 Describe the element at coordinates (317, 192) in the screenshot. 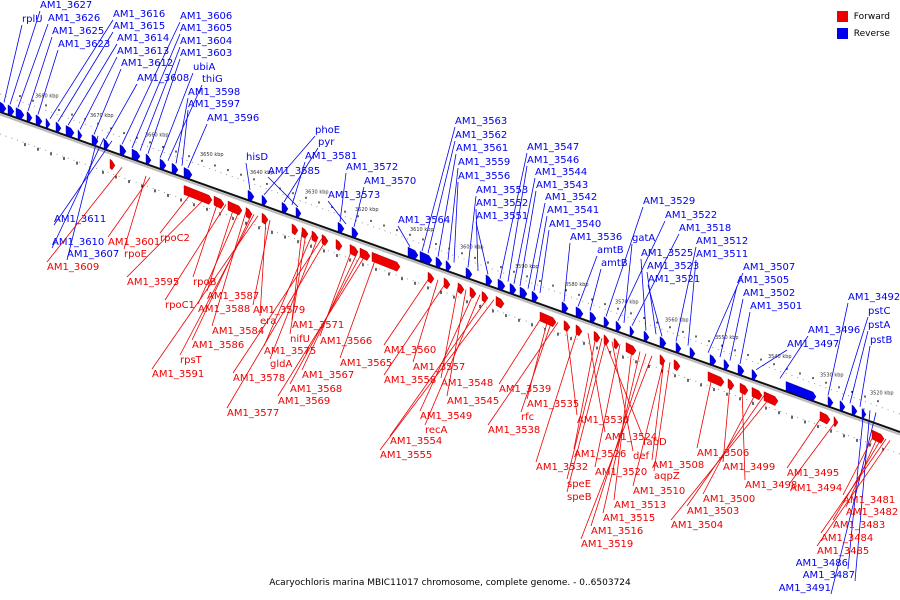

I see `tick-label: 3630 kbp` at that location.